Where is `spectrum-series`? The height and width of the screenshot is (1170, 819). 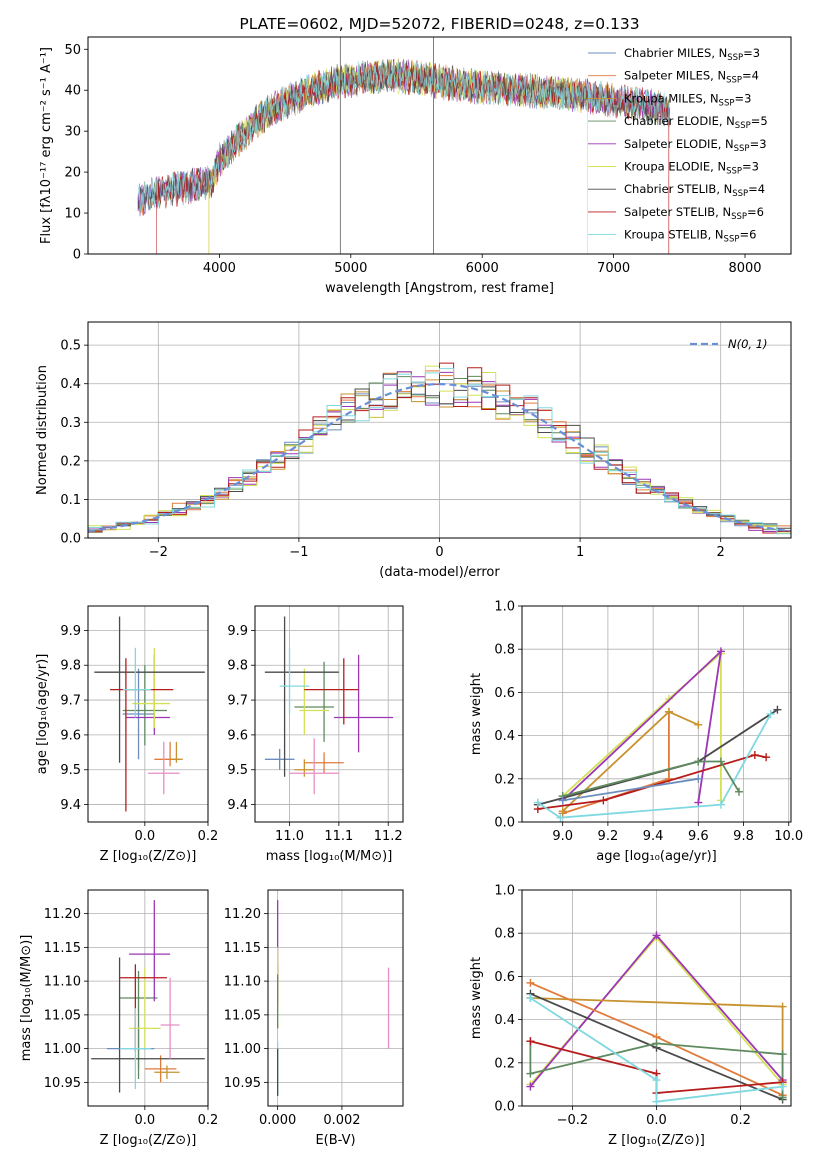
spectrum-series is located at coordinates (404, 135).